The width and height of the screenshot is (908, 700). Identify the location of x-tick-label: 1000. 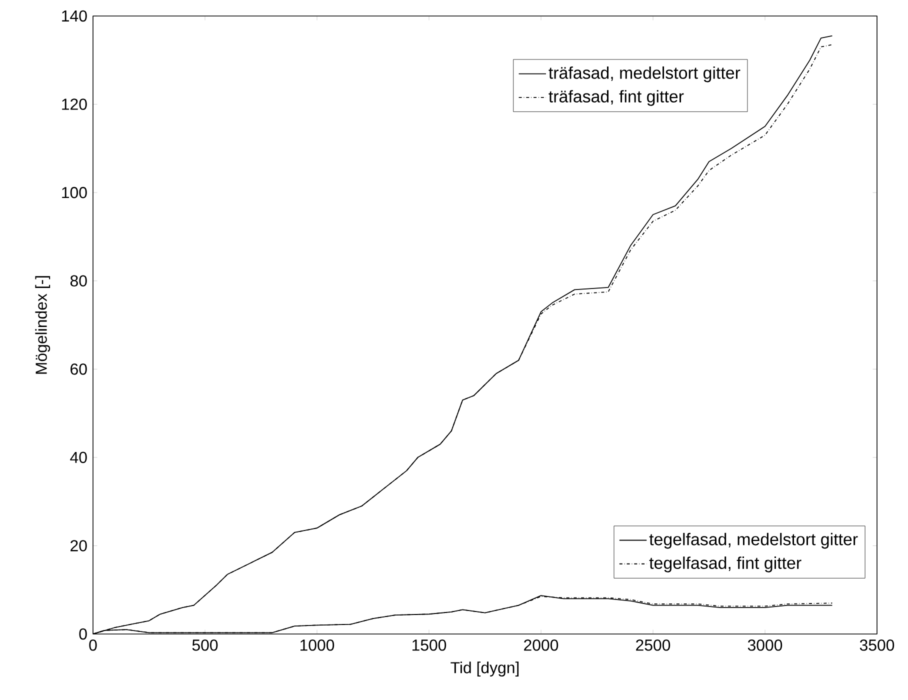
(317, 645).